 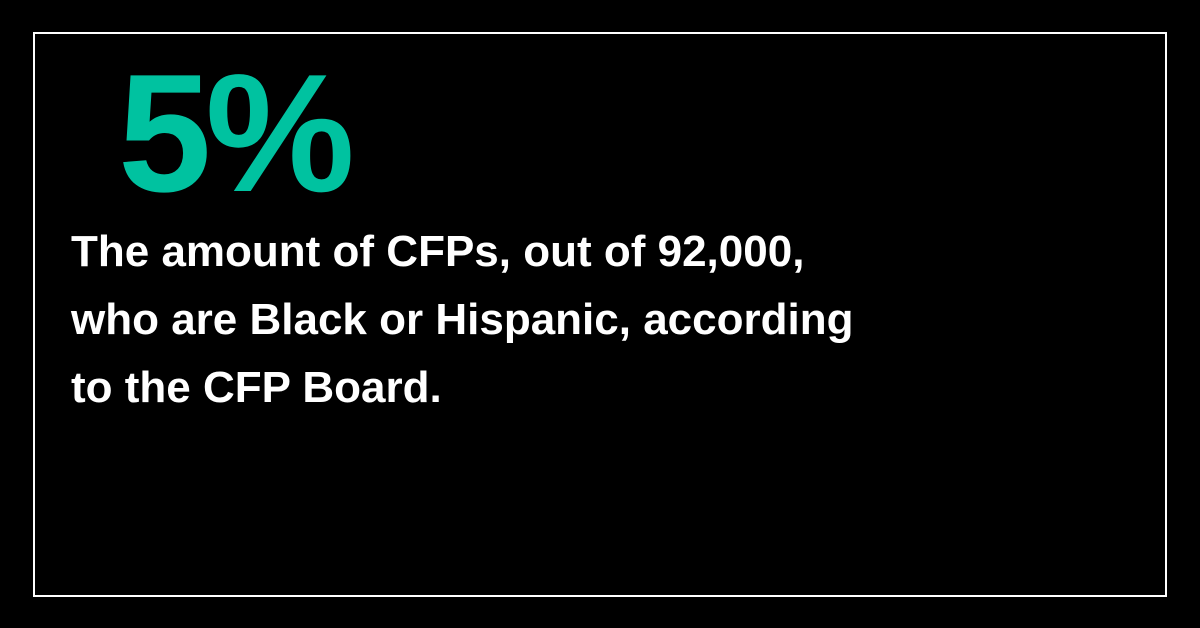 I want to click on stat-caption-line-3: to the CFP Board., so click(x=256, y=387).